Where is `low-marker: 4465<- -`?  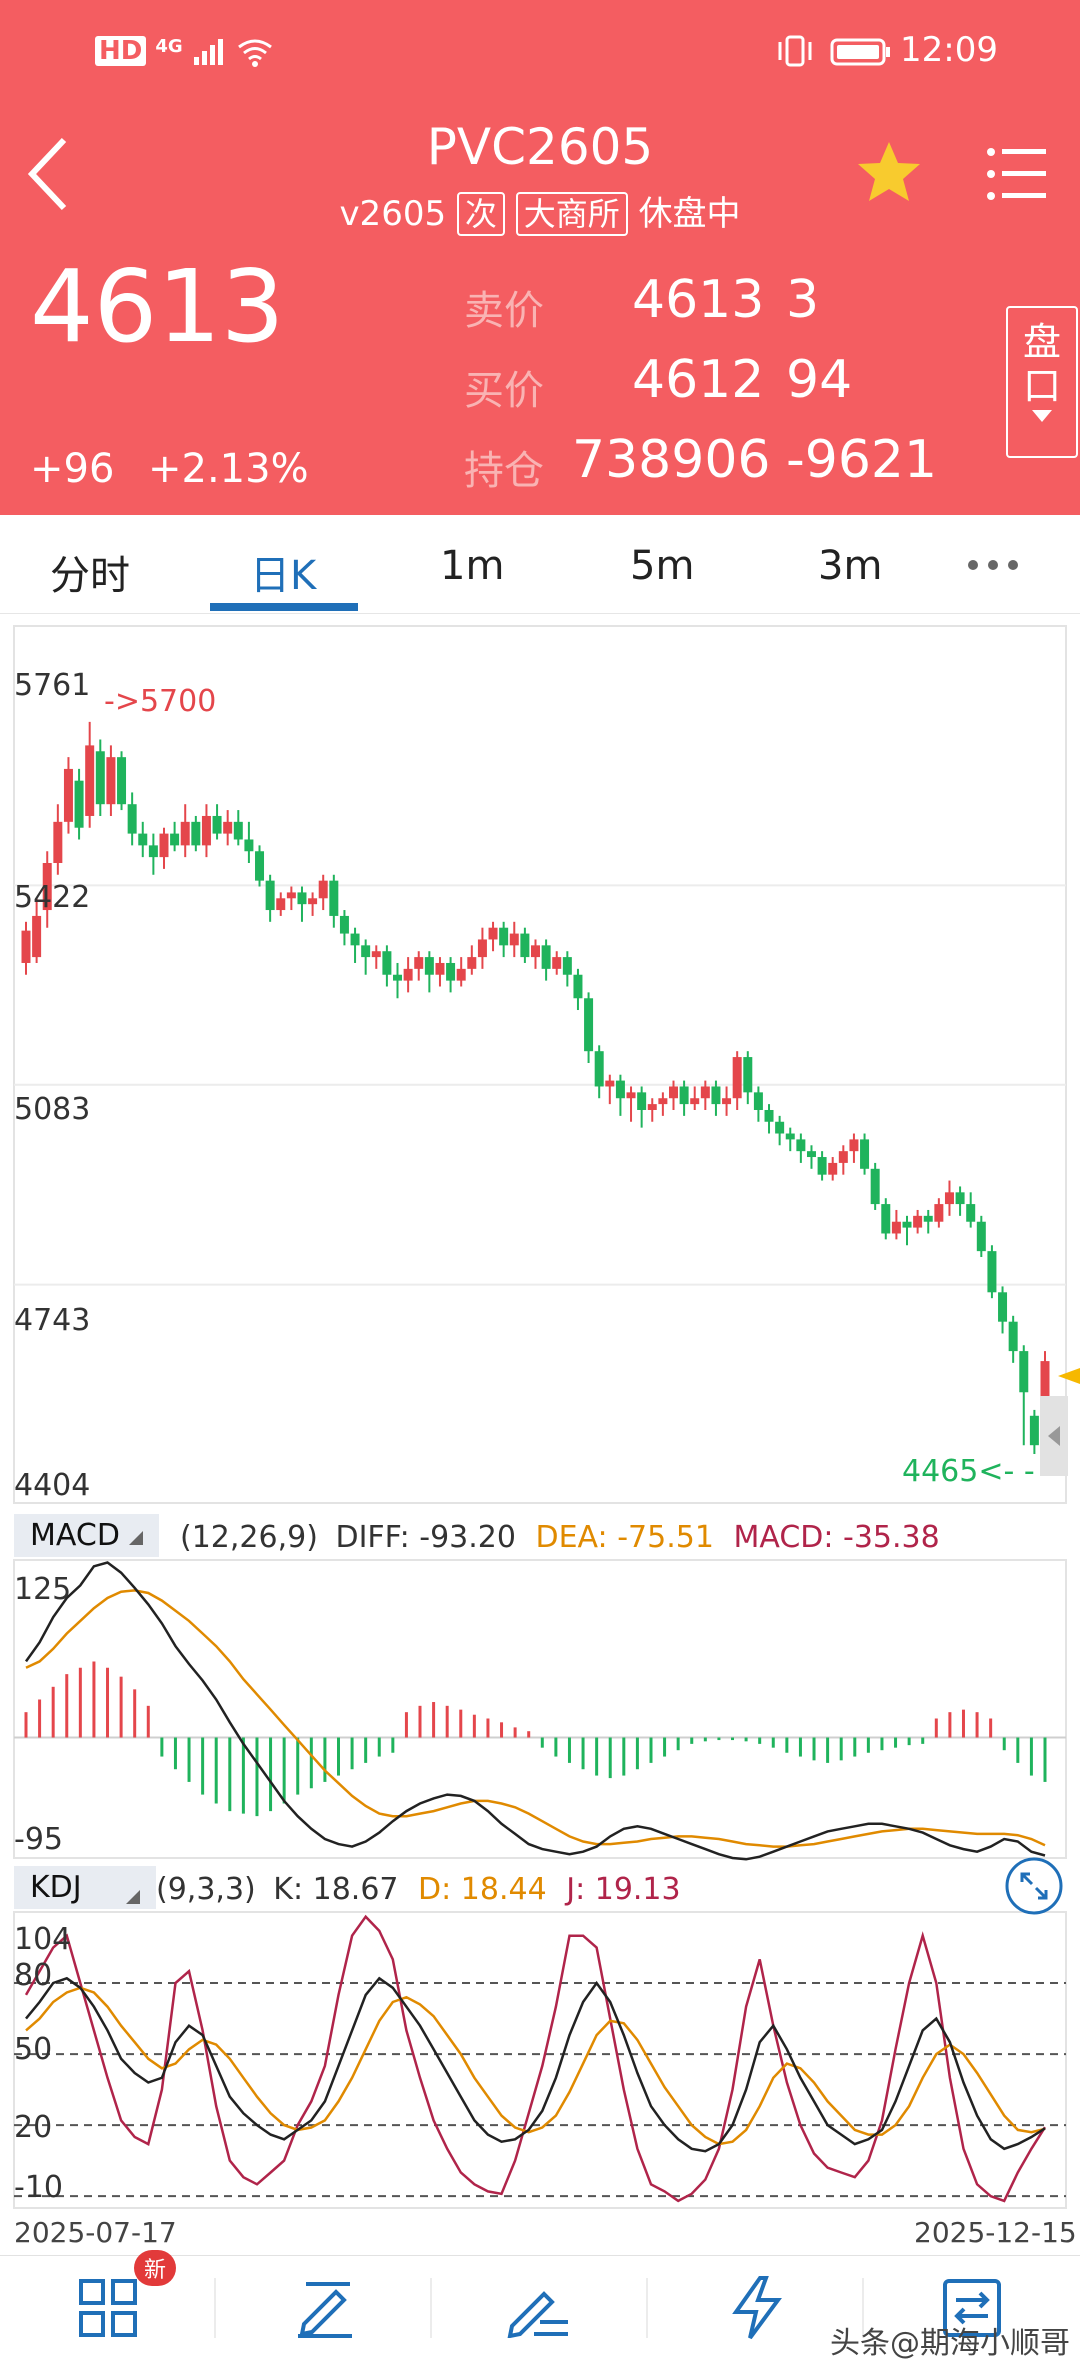
low-marker: 4465<- - is located at coordinates (968, 1471).